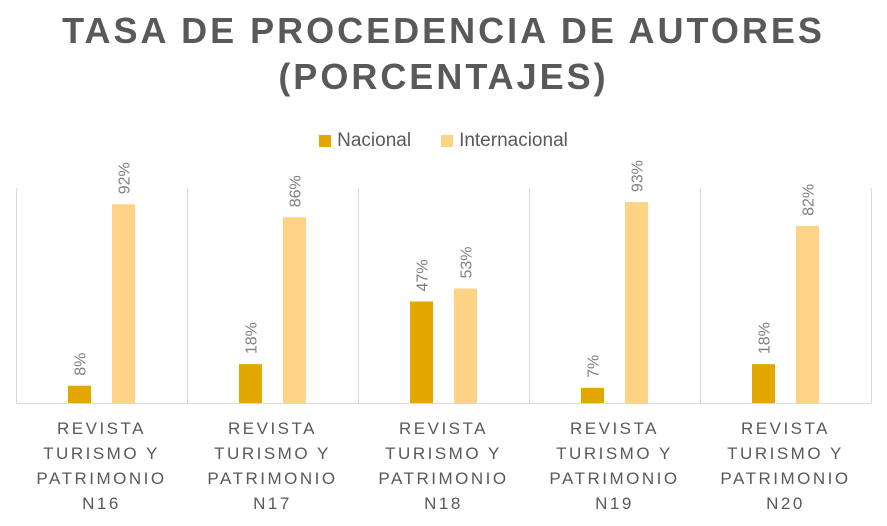 This screenshot has height=526, width=887. I want to click on category-label: N18, so click(443, 503).